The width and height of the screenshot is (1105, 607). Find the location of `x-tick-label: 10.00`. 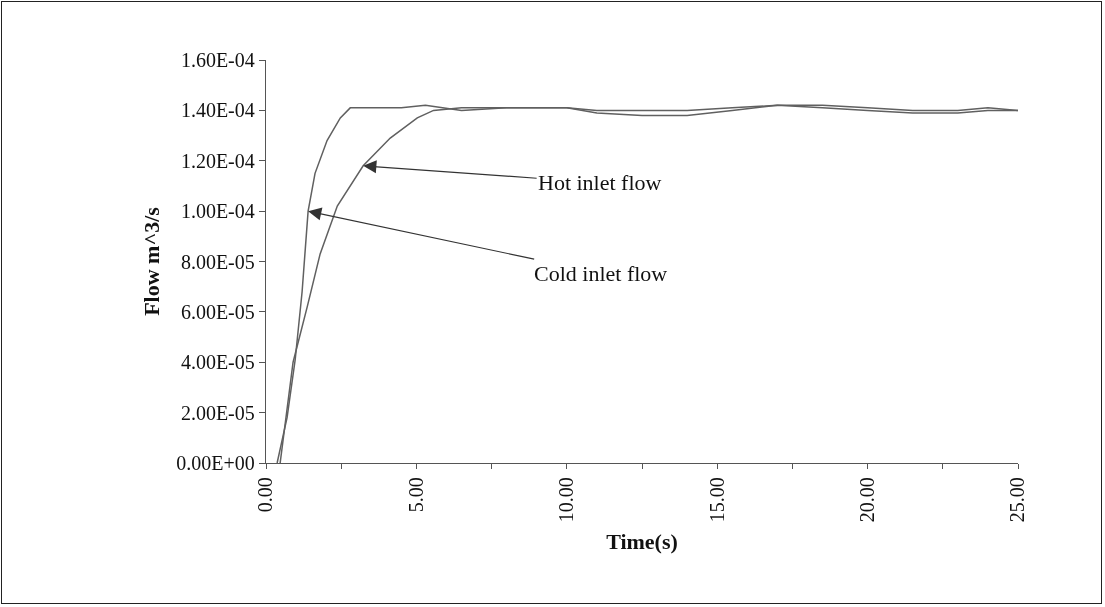

x-tick-label: 10.00 is located at coordinates (566, 500).